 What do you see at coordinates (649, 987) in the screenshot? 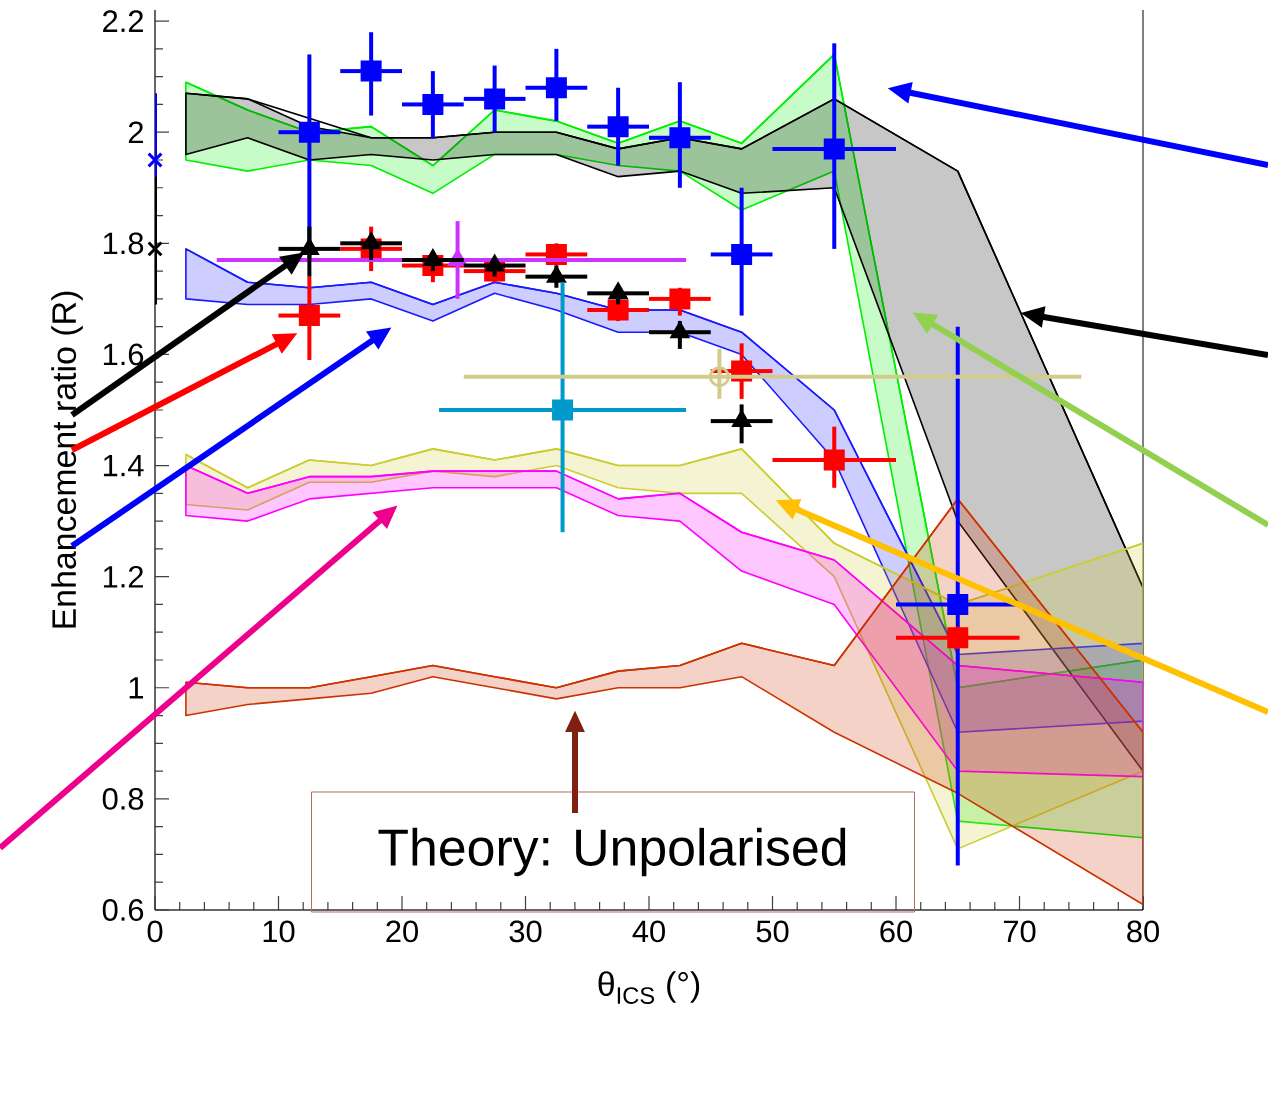
I see `x-axis-title: θ$_{ICS}$ (°)` at bounding box center [649, 987].